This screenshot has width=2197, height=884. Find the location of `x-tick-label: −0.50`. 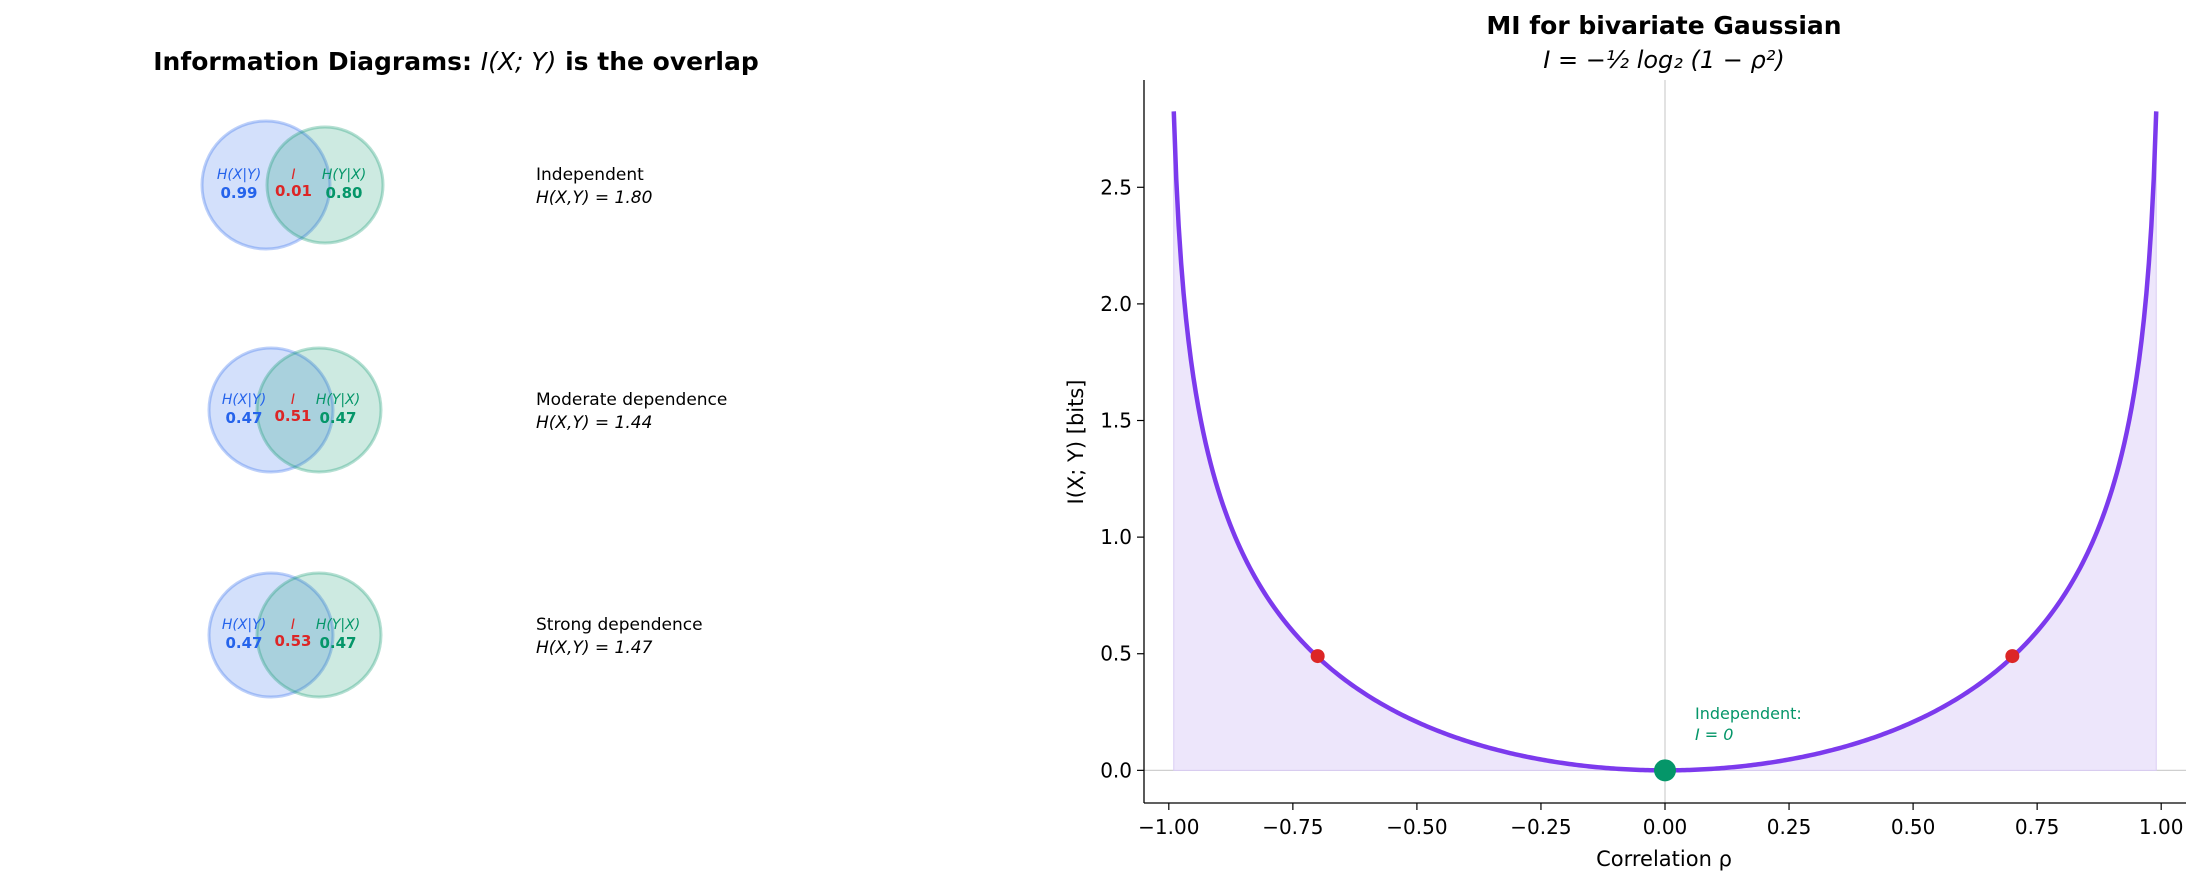

x-tick-label: −0.50 is located at coordinates (1416, 827).